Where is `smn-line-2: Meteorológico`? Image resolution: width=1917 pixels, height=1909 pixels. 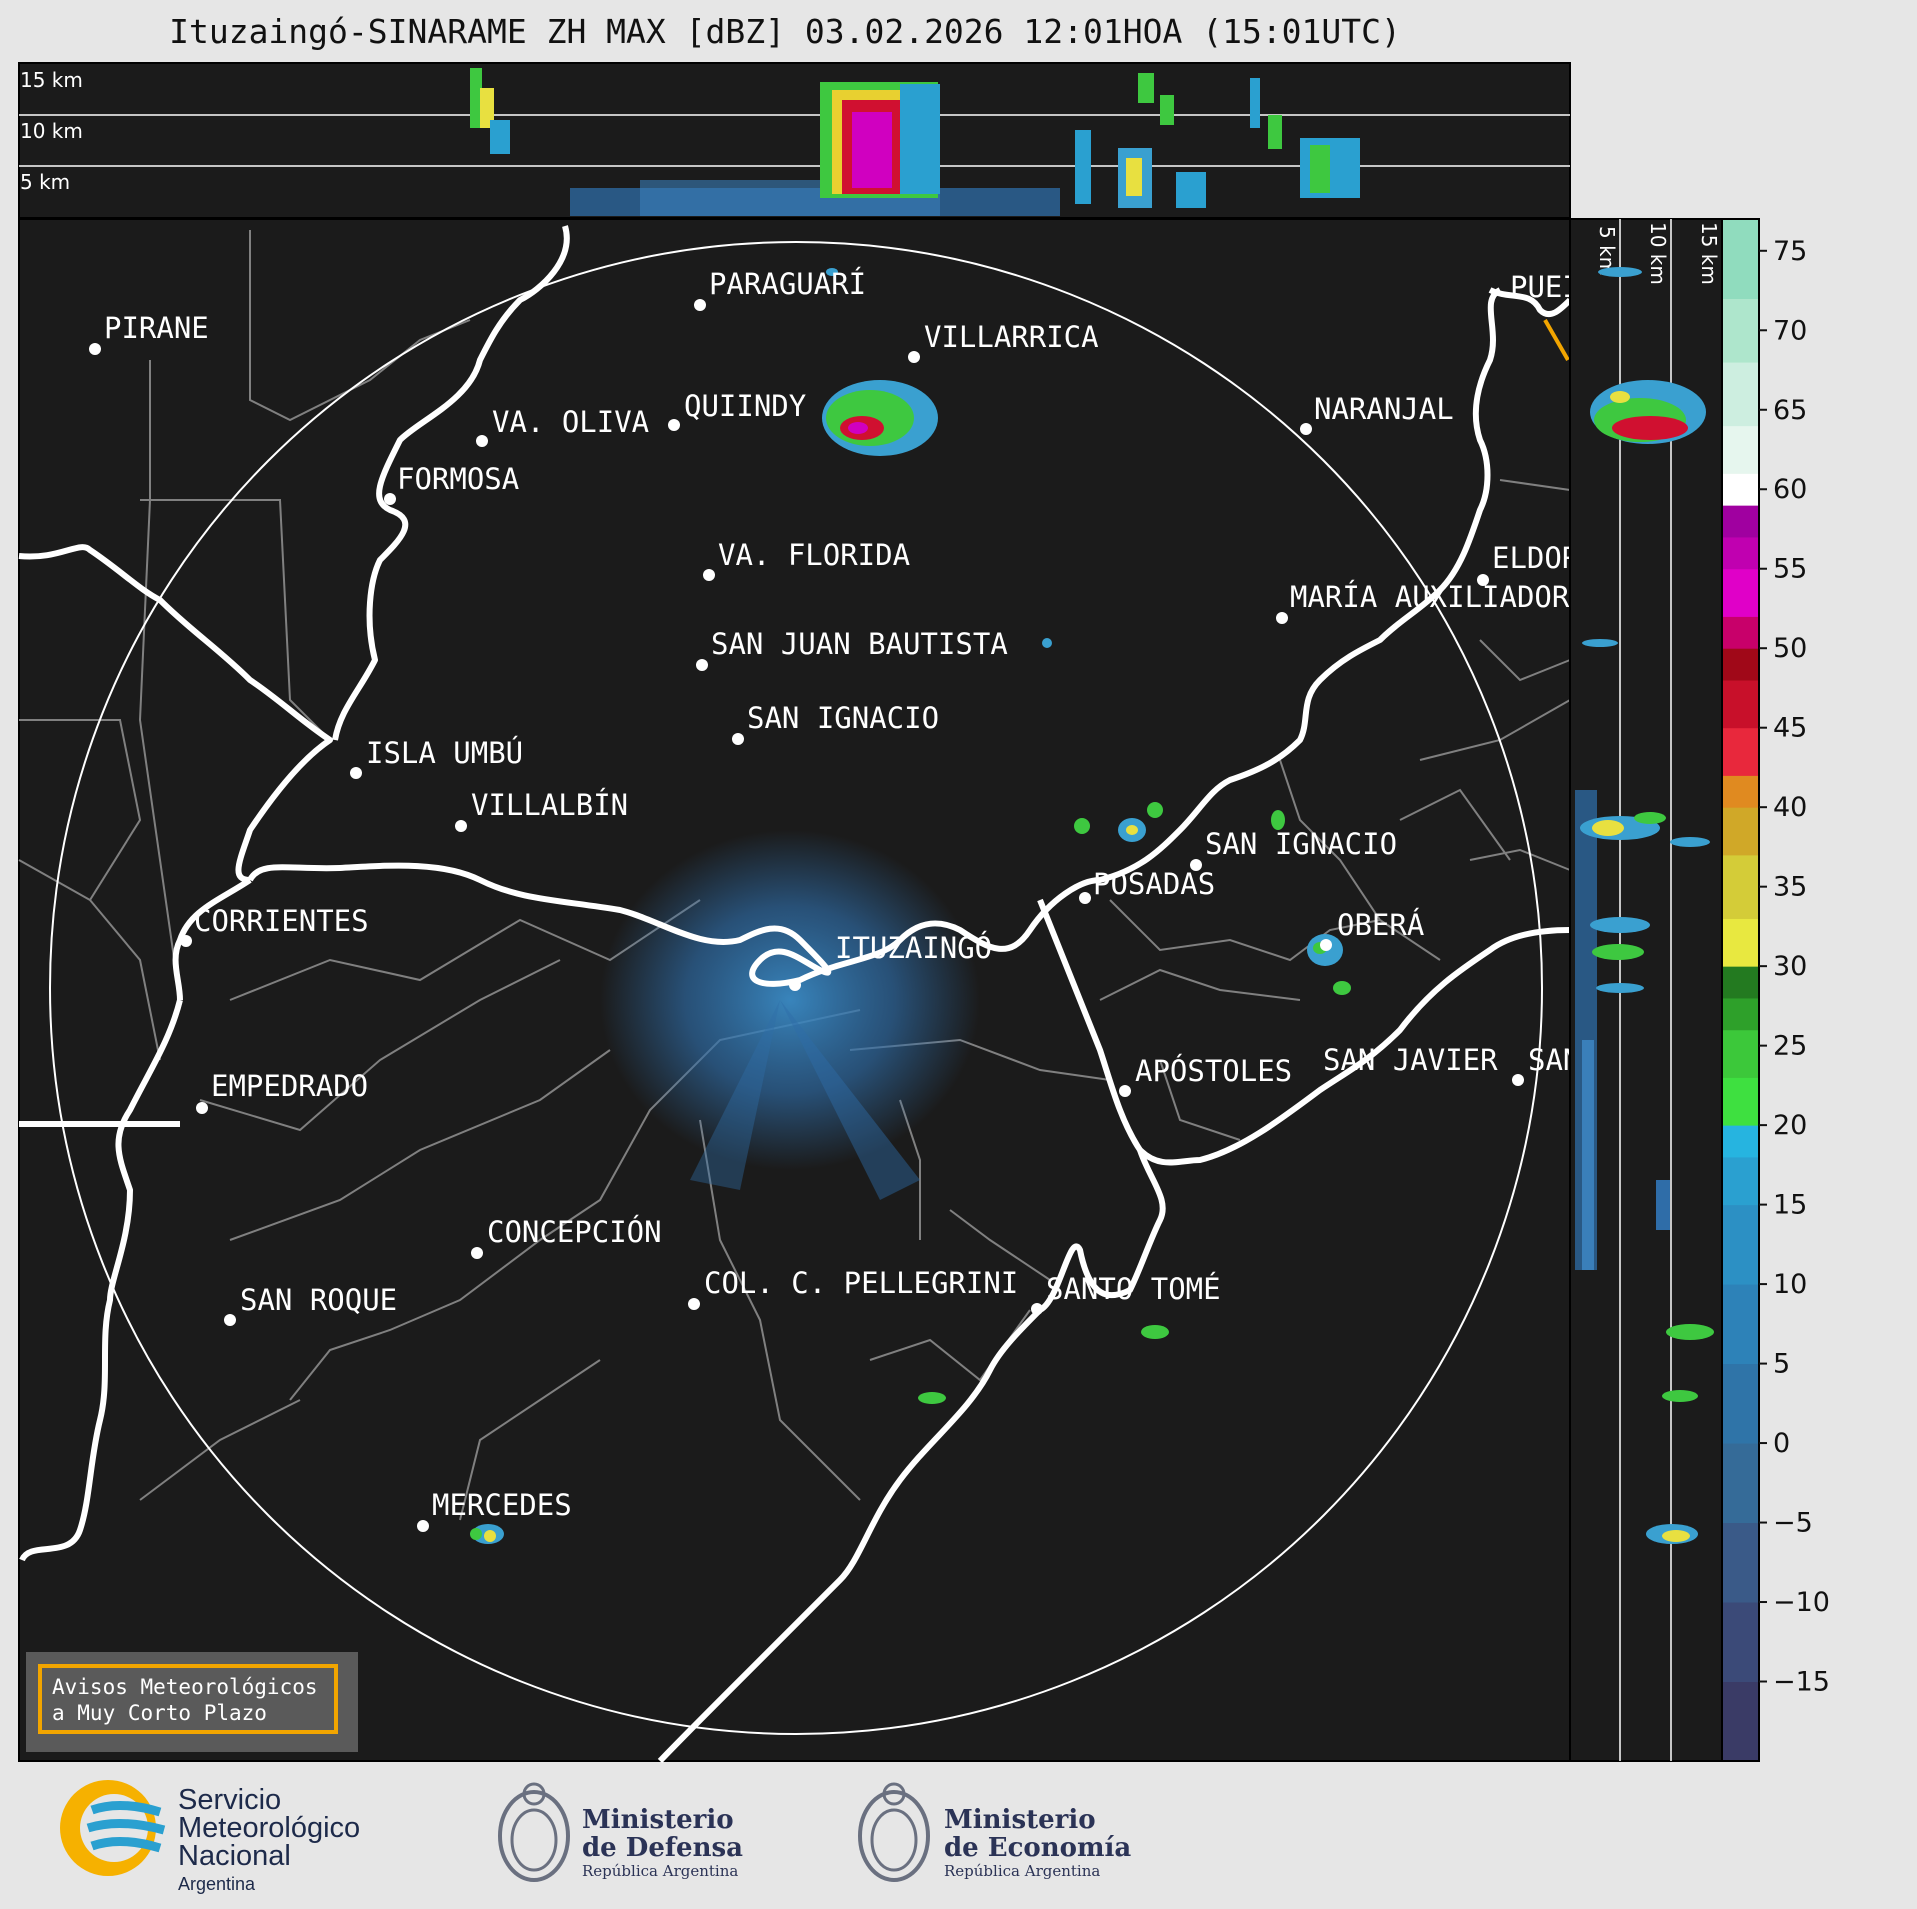
smn-line-2: Meteorológico is located at coordinates (269, 1828).